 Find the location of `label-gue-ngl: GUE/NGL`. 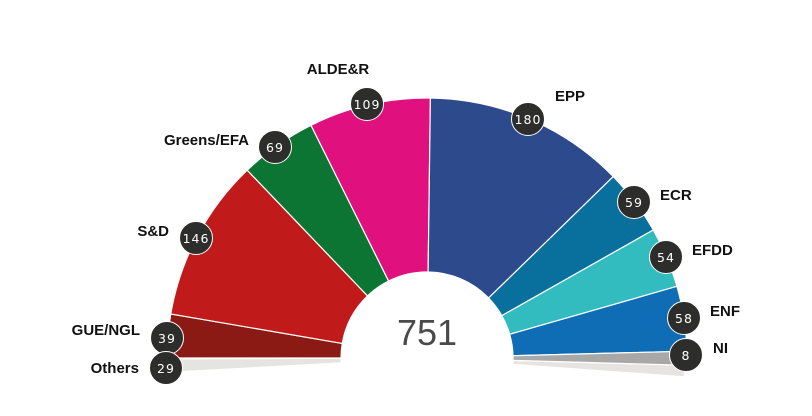

label-gue-ngl: GUE/NGL is located at coordinates (105, 330).